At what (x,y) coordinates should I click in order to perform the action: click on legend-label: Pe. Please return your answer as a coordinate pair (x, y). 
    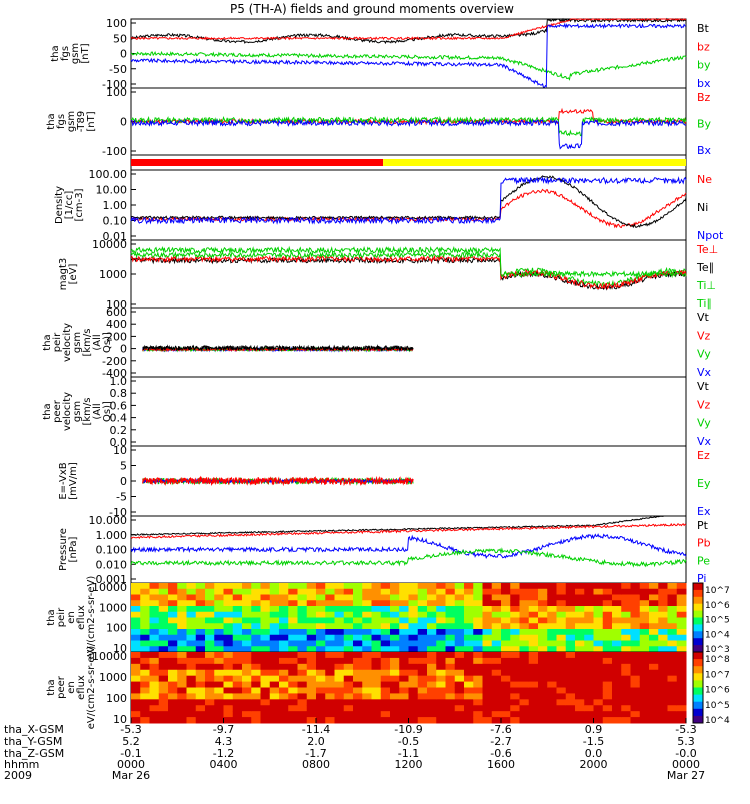
    Looking at the image, I should click on (703, 560).